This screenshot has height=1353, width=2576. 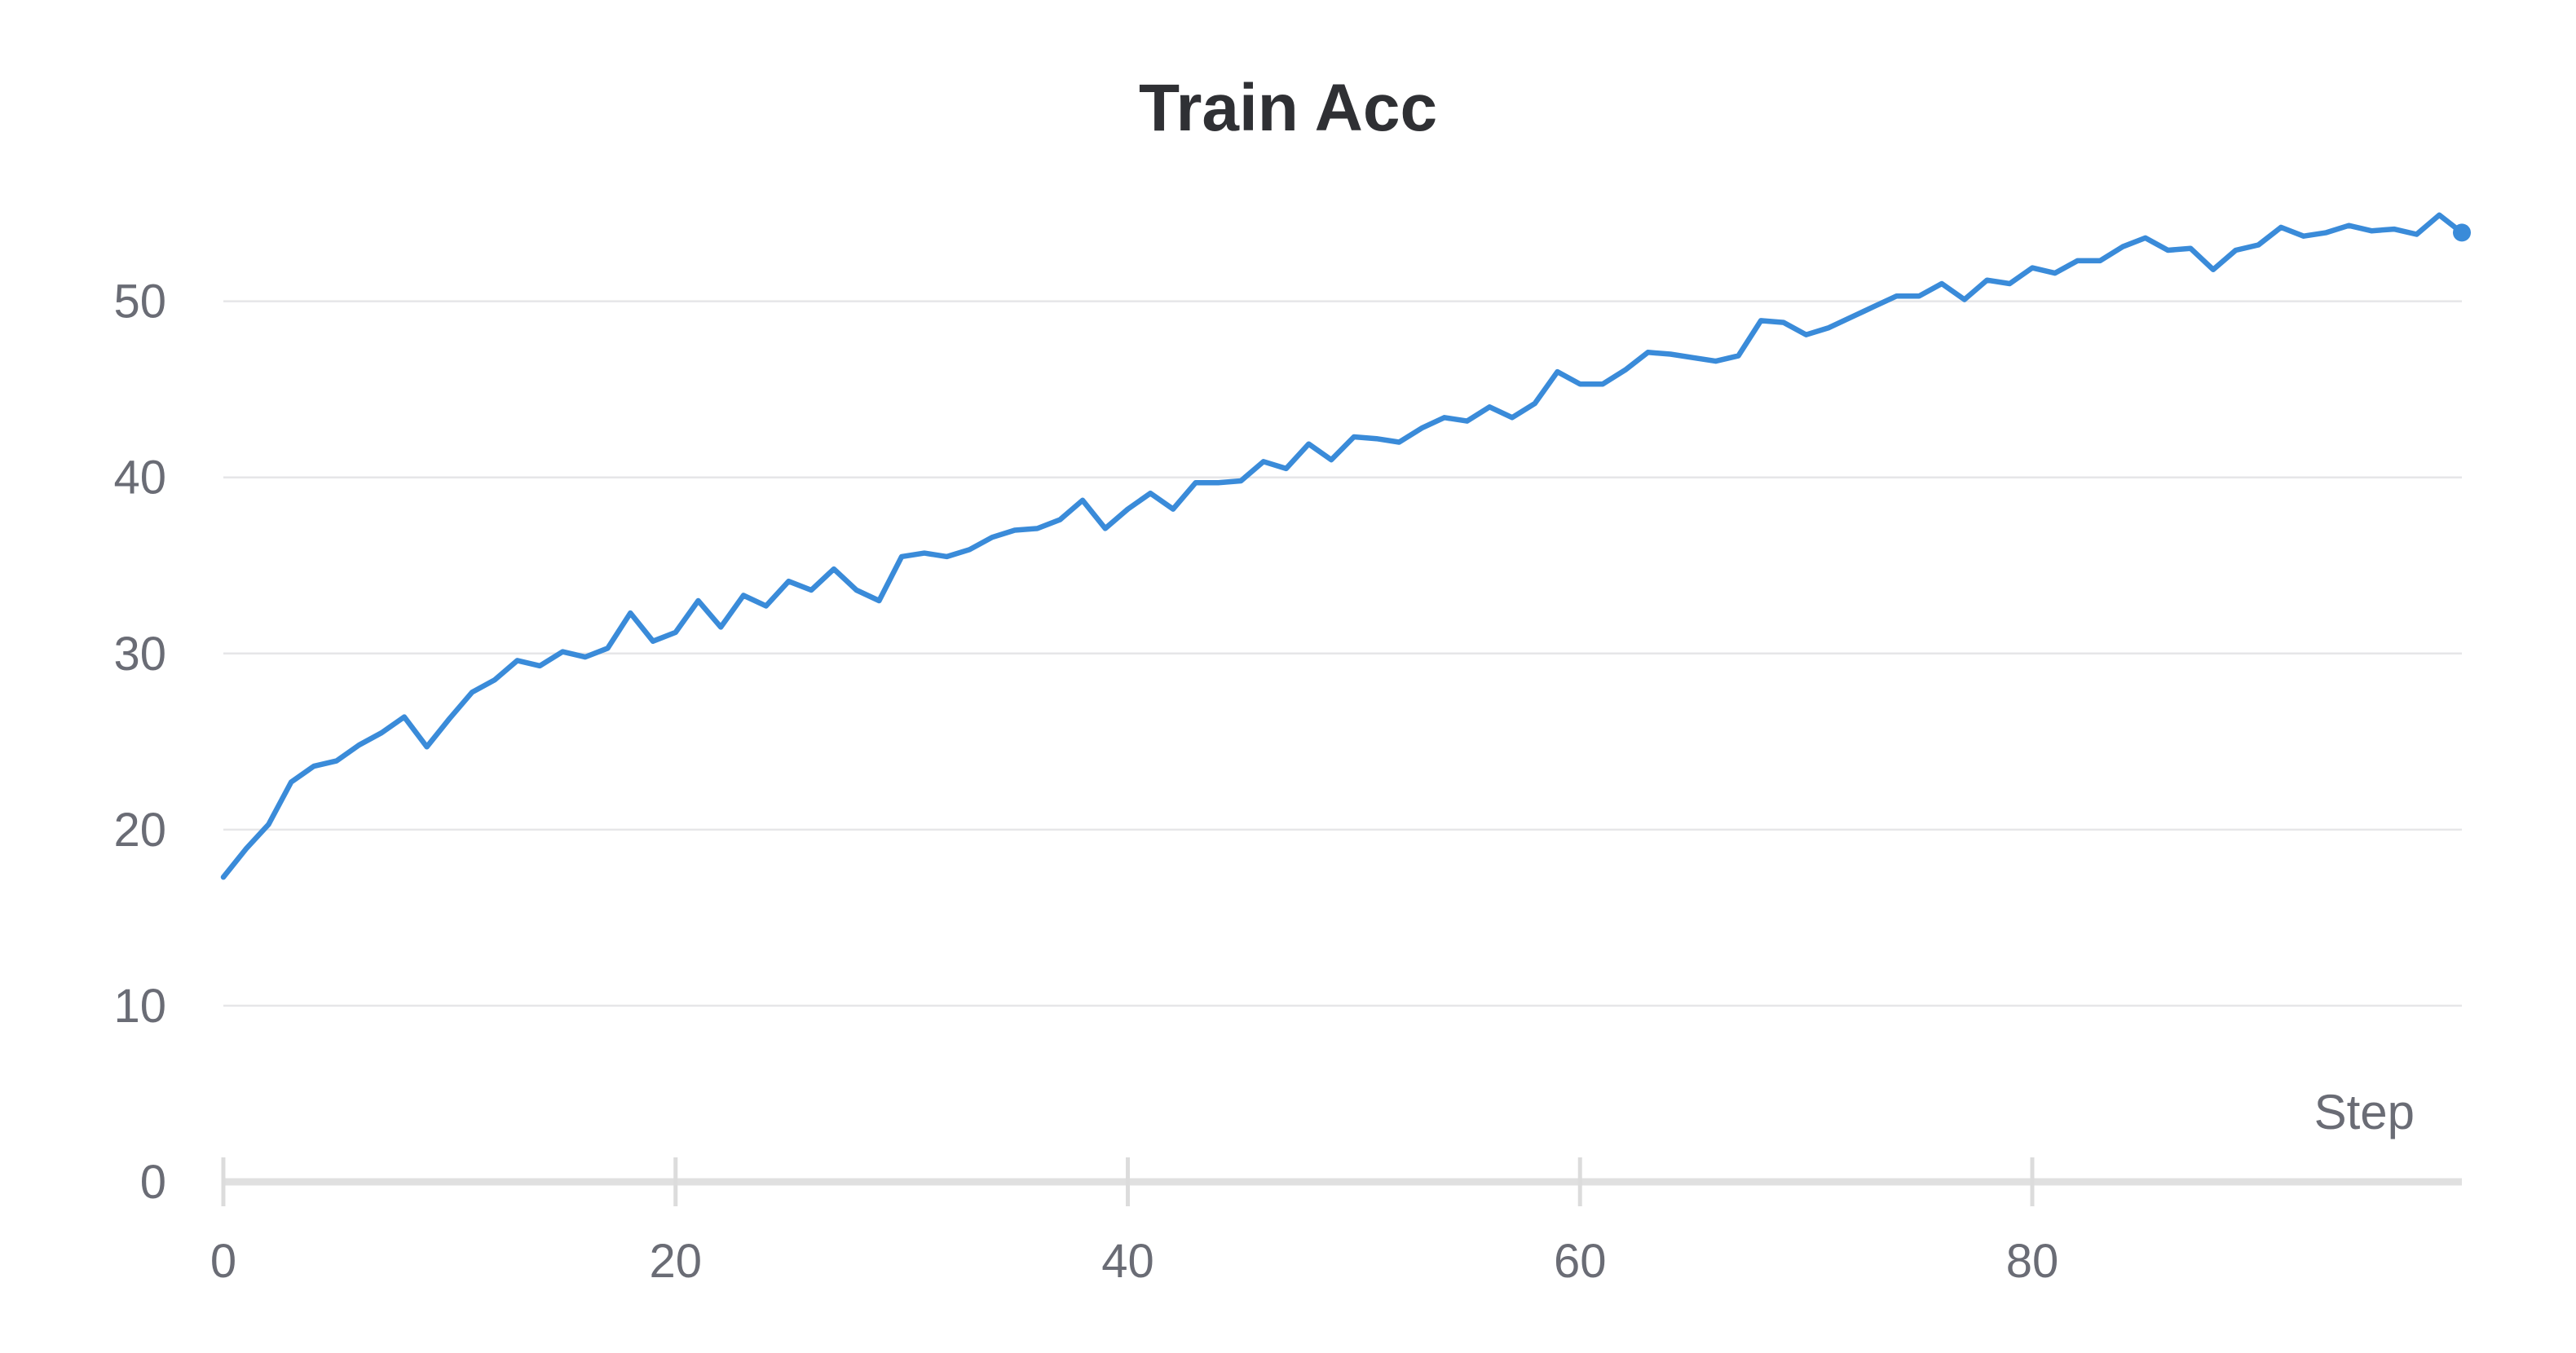 I want to click on y-tick-label-20: 20, so click(x=139, y=830).